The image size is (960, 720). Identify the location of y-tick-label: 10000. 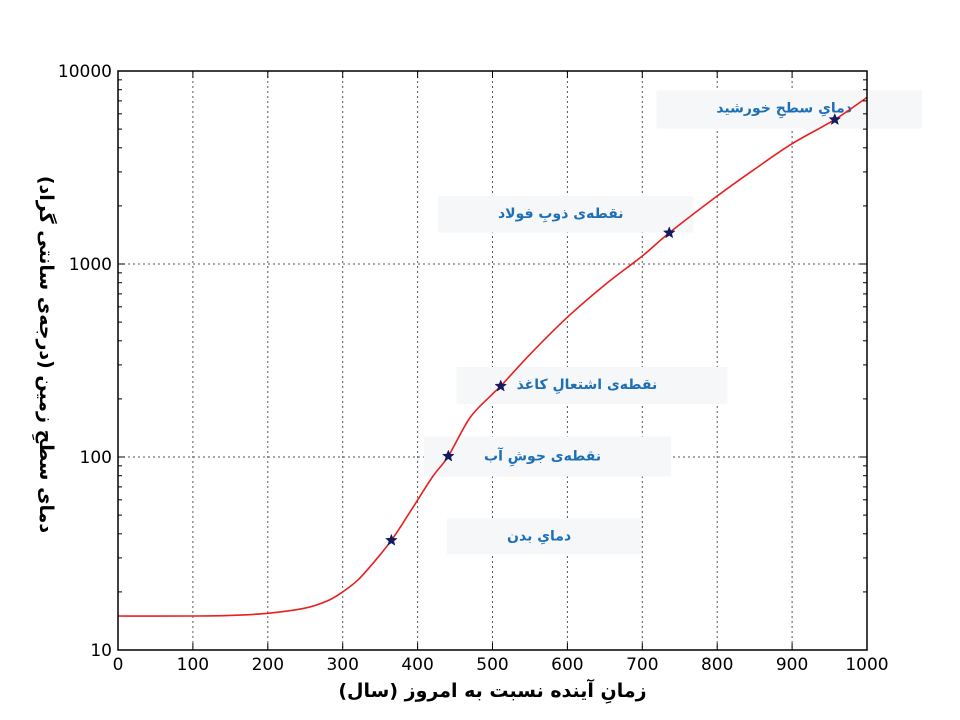
(85, 72).